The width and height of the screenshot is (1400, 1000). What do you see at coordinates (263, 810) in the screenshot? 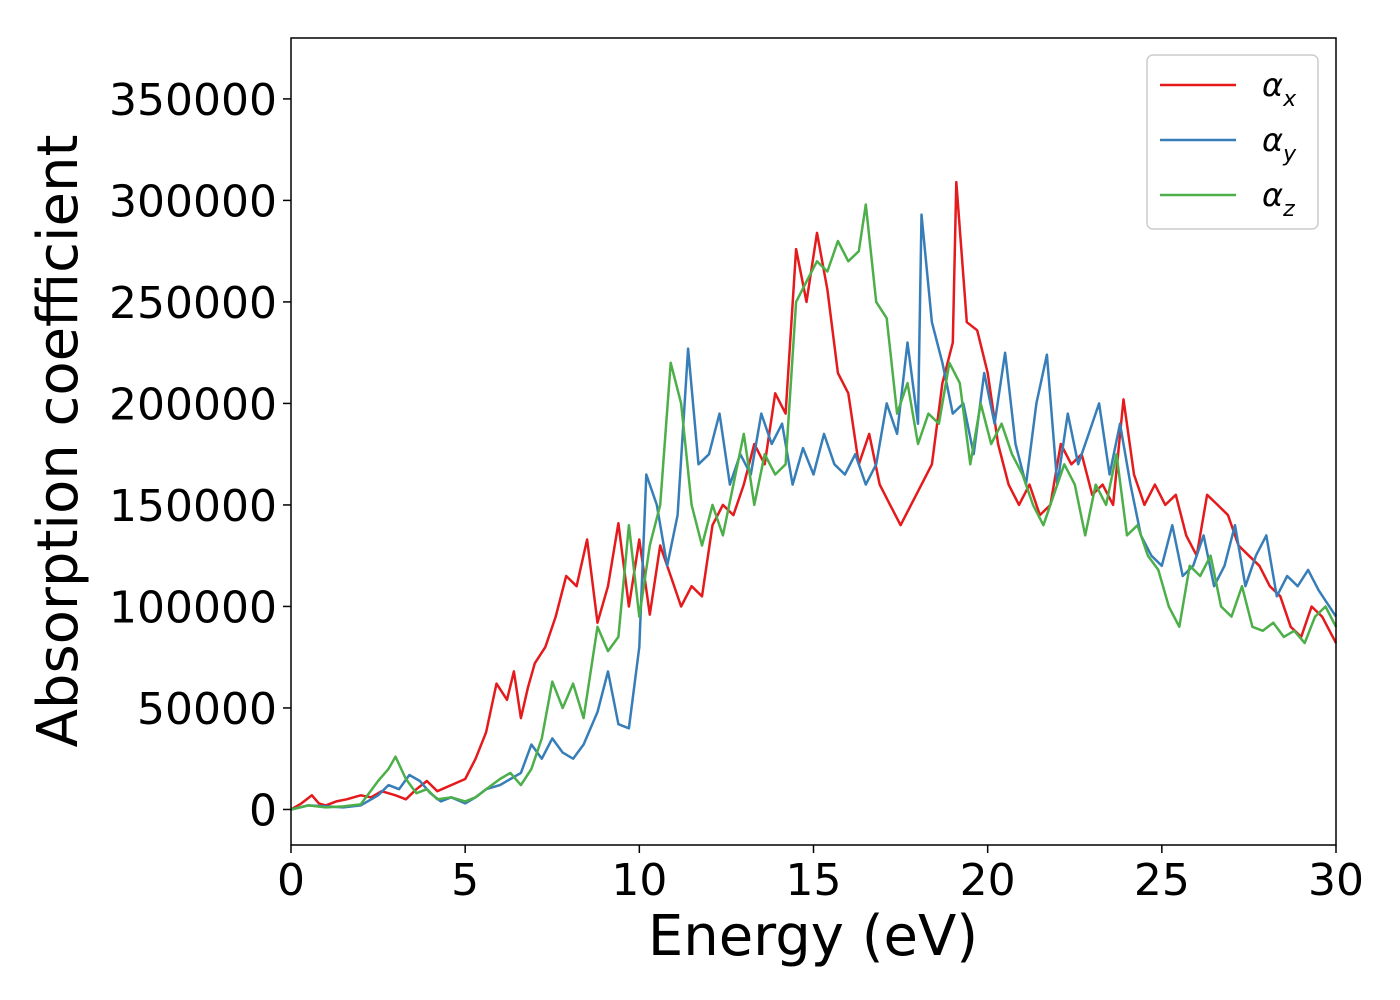
I see `y-tick-label: 0` at bounding box center [263, 810].